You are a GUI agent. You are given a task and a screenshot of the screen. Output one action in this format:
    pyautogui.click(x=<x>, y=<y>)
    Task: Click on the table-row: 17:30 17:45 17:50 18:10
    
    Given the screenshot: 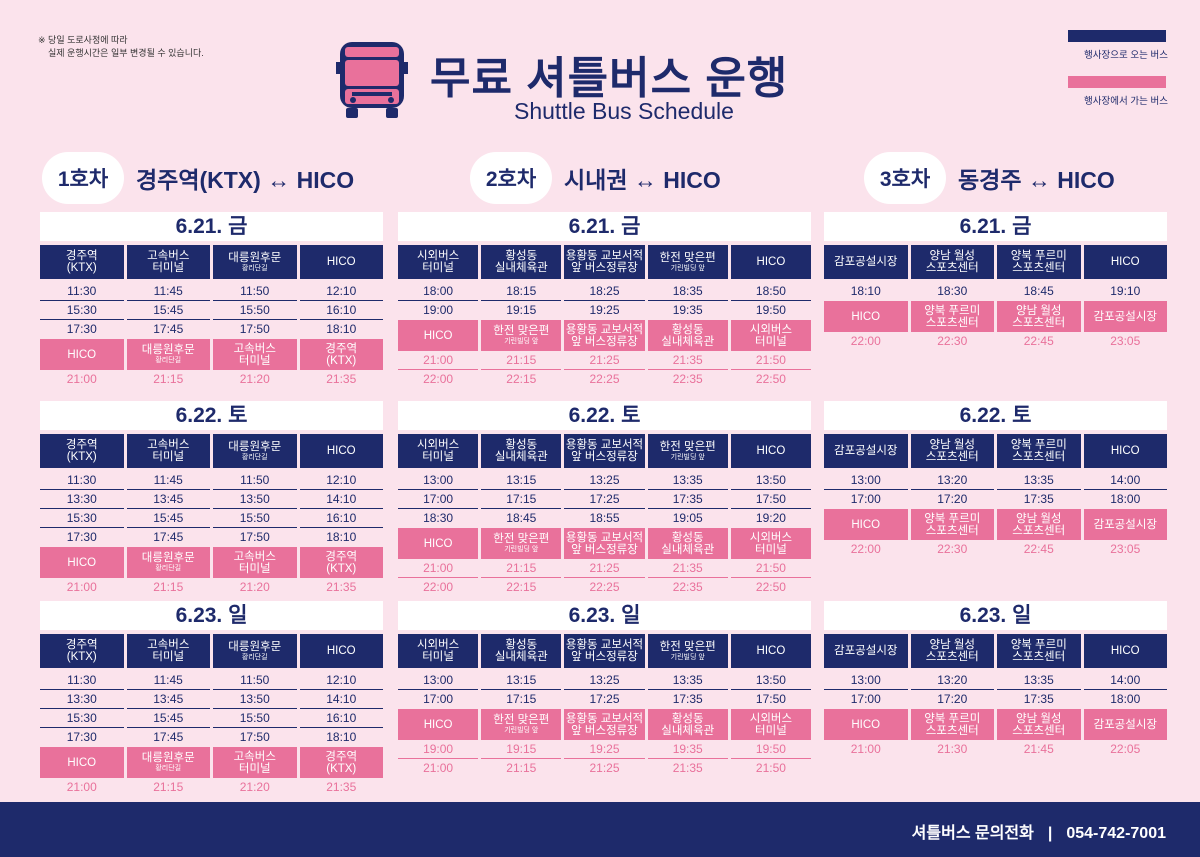 What is the action you would take?
    pyautogui.click(x=211, y=329)
    